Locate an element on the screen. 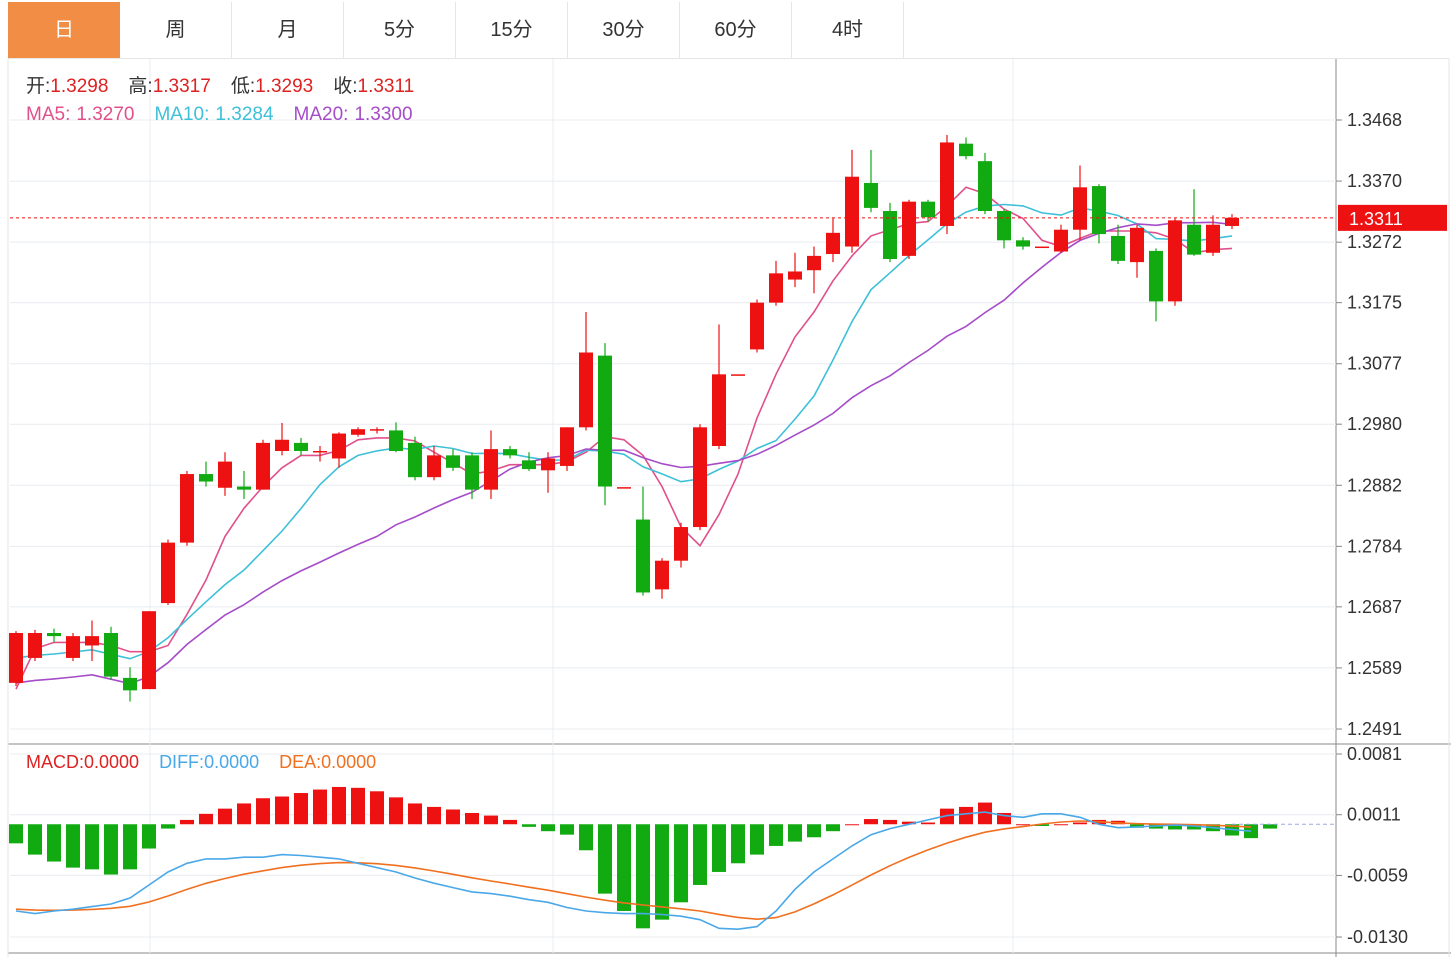 The height and width of the screenshot is (957, 1451). open-value: 1.3298 is located at coordinates (79, 86).